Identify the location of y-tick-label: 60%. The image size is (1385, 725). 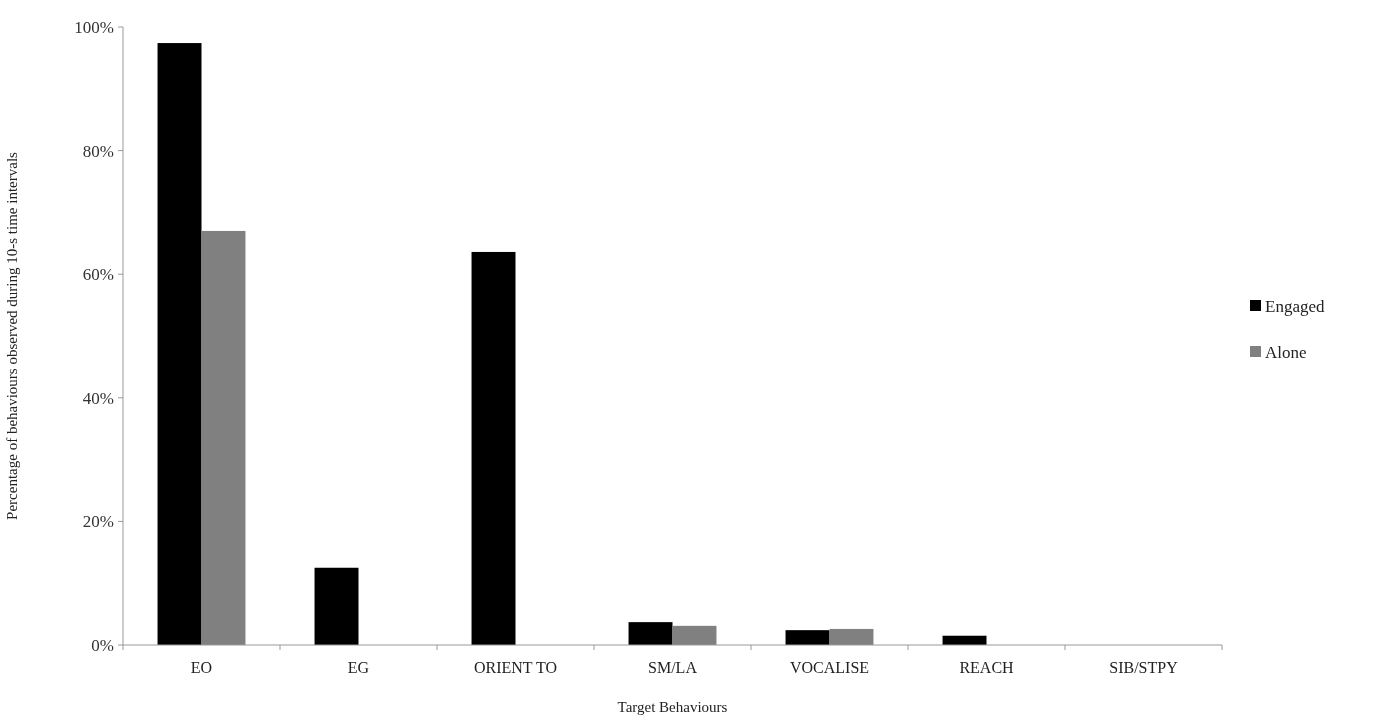
(98, 275).